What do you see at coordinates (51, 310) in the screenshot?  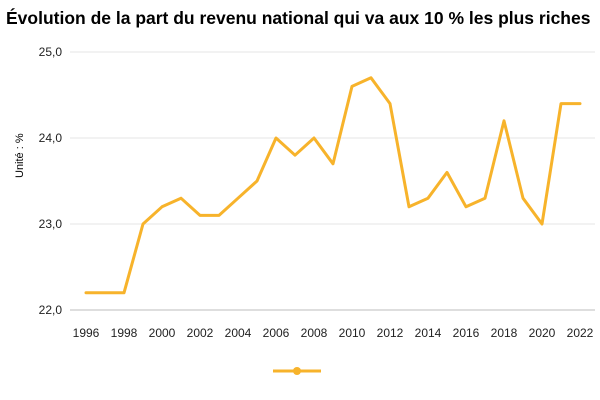 I see `y-tick-label: 22,0` at bounding box center [51, 310].